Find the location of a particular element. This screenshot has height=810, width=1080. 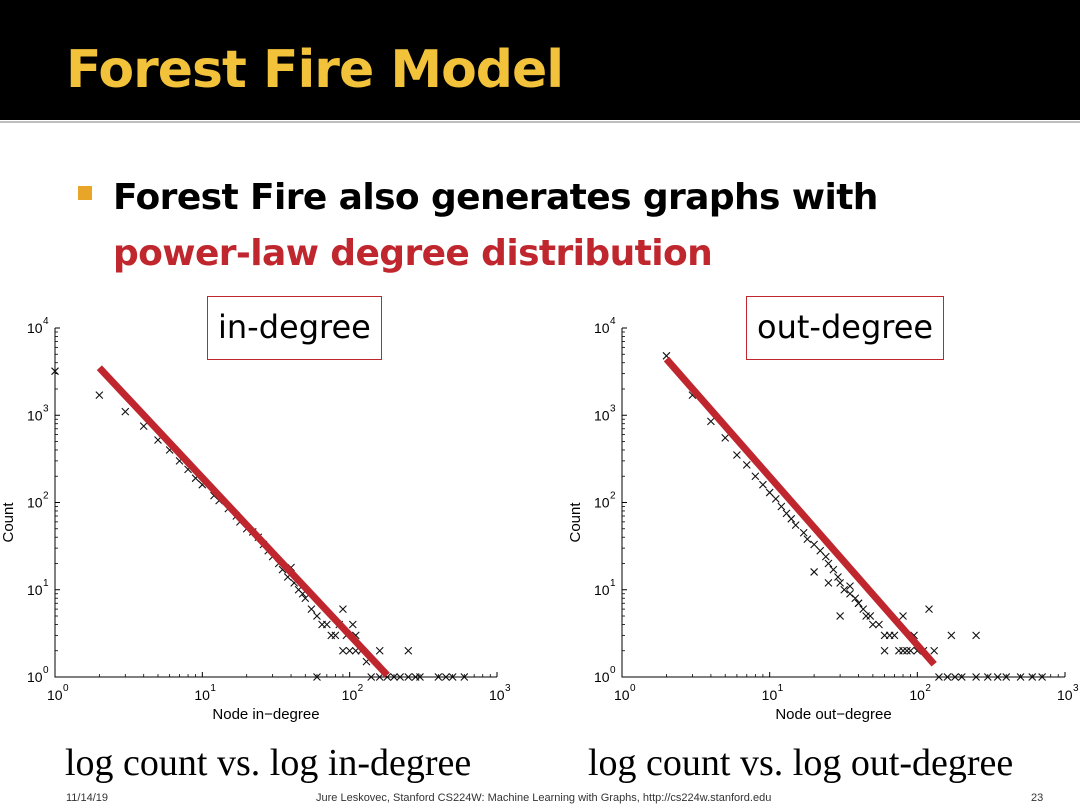

title-divider is located at coordinates (540, 122).